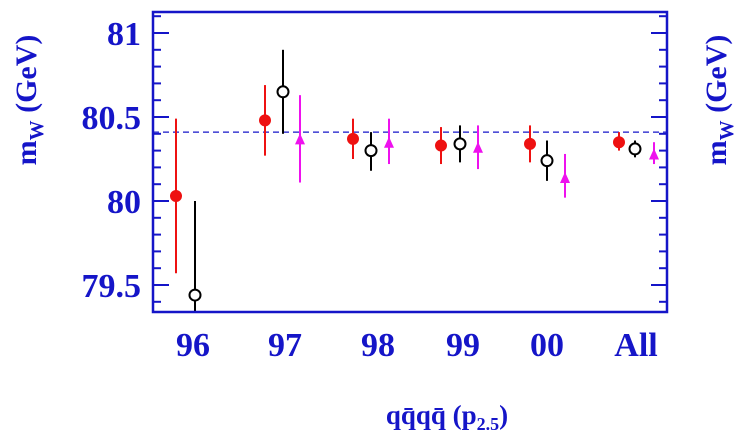 The height and width of the screenshot is (437, 741). I want to click on x-tick-label: 98, so click(378, 345).